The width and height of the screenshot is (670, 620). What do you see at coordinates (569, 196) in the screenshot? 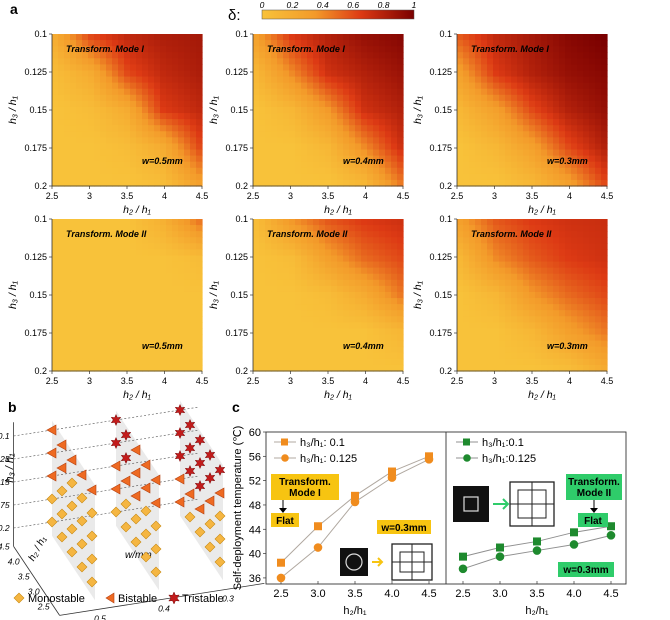
I see `x-tick-label: 4` at bounding box center [569, 196].